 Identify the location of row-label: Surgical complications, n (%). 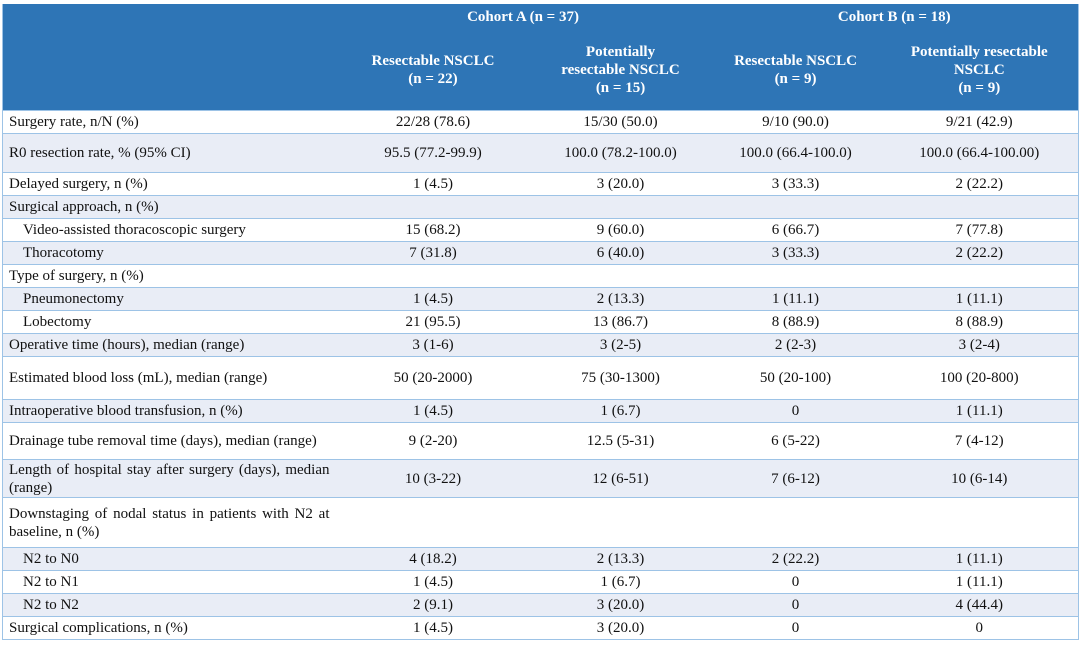
(169, 628).